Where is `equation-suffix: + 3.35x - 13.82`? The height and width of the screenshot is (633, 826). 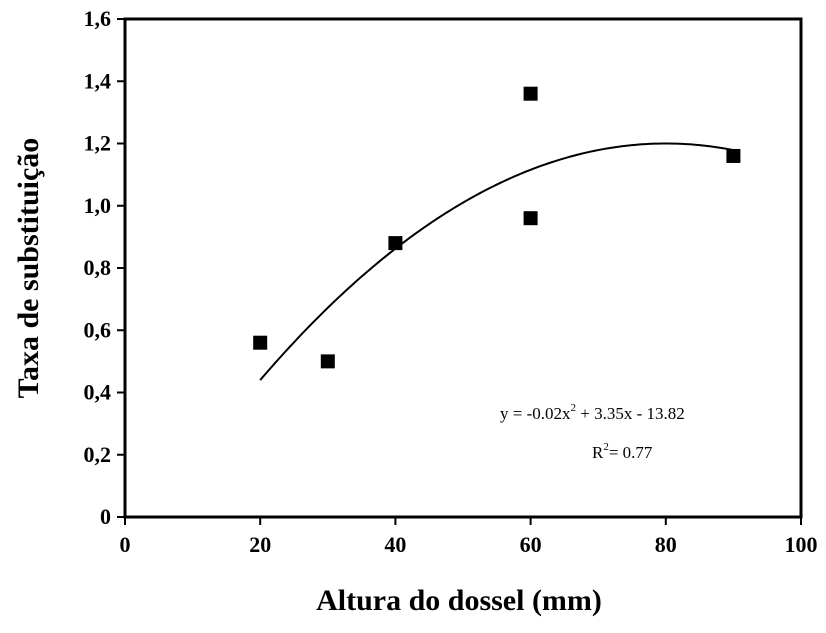 equation-suffix: + 3.35x - 13.82 is located at coordinates (630, 413).